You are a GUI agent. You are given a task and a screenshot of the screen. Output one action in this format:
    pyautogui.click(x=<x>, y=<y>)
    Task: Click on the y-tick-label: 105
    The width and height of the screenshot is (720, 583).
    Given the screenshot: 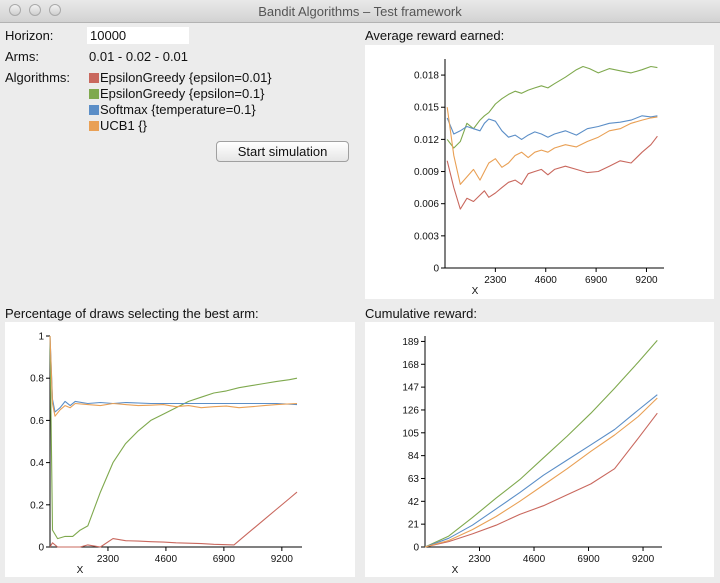 What is the action you would take?
    pyautogui.click(x=410, y=433)
    